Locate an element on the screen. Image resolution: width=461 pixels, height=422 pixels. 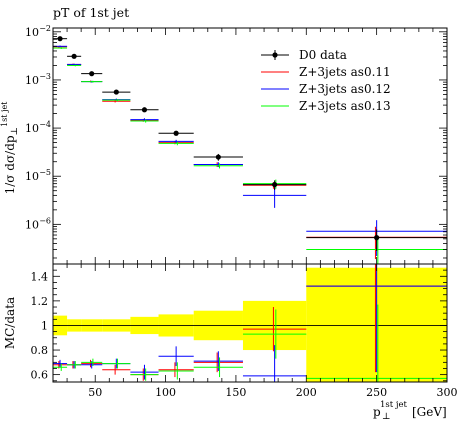
legend-marker is located at coordinates (275, 55).